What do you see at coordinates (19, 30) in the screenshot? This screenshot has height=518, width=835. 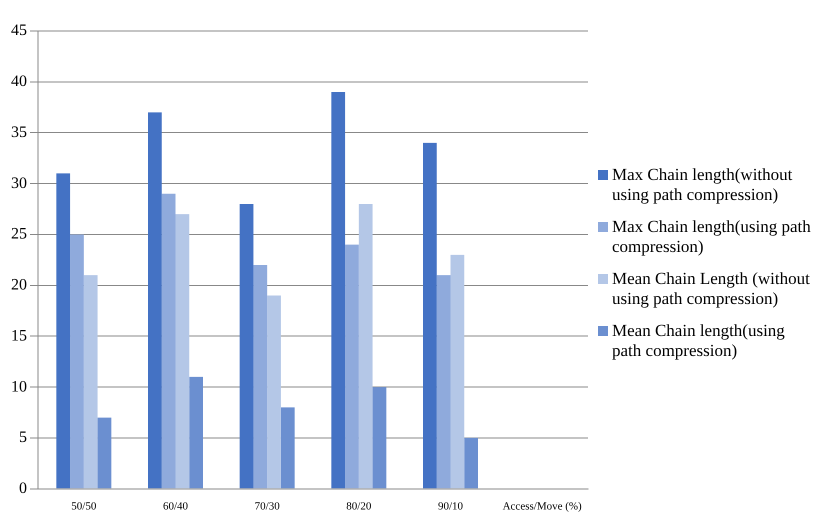 I see `y-tick-label: 45` at bounding box center [19, 30].